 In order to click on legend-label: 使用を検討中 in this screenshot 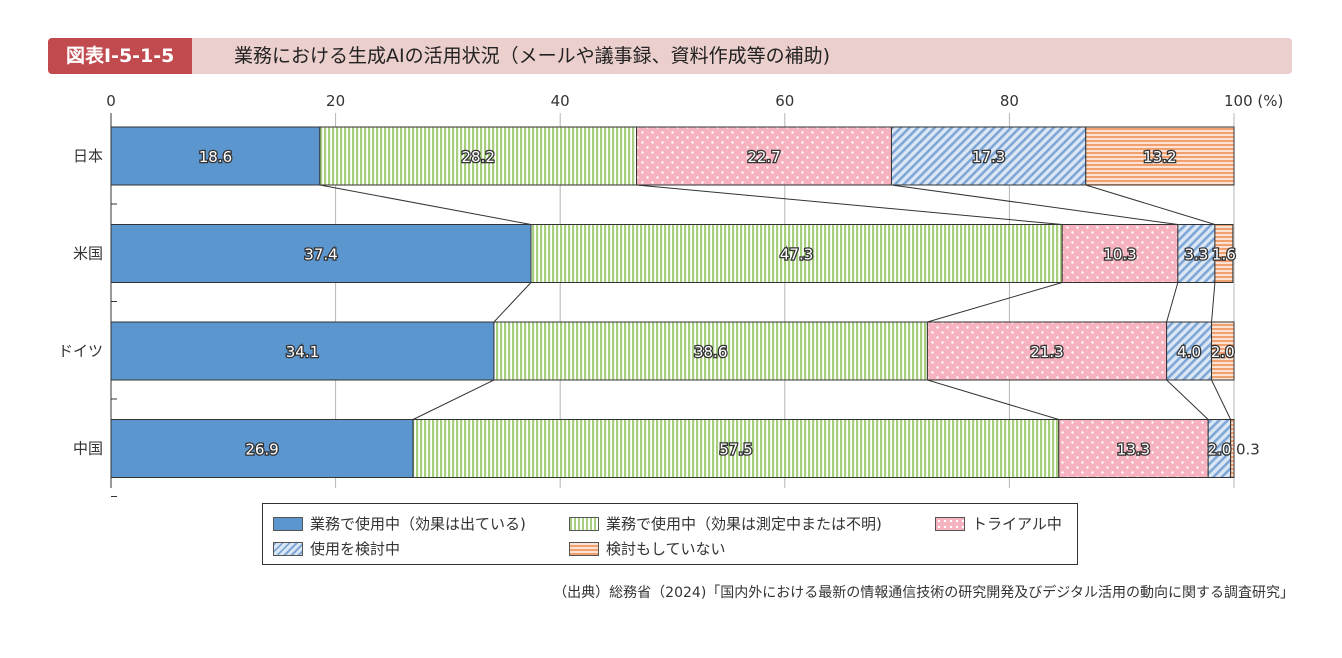, I will do `click(355, 549)`.